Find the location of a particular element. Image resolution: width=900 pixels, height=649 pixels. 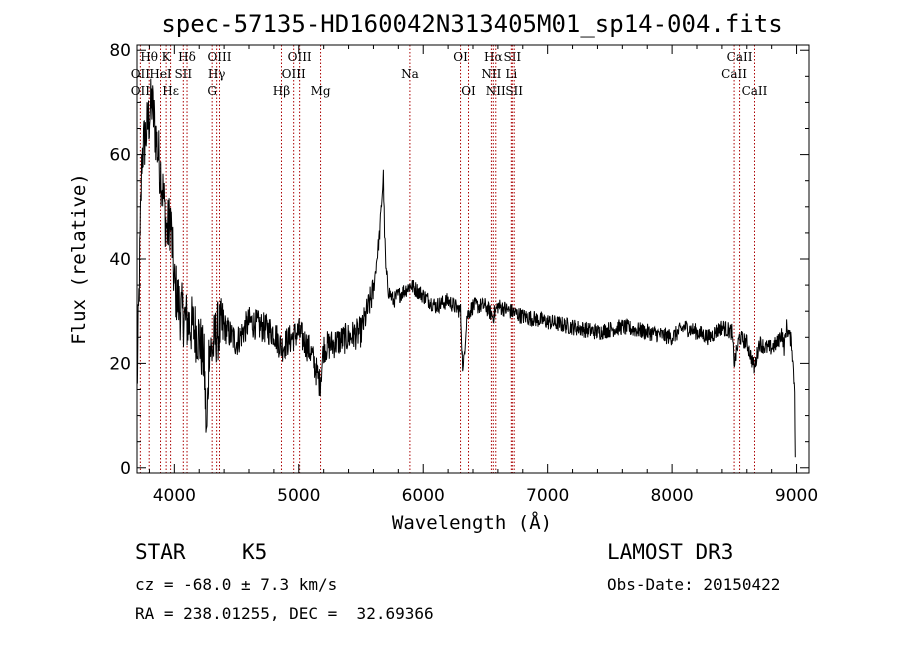

spectral-line-label: Na is located at coordinates (410, 74).